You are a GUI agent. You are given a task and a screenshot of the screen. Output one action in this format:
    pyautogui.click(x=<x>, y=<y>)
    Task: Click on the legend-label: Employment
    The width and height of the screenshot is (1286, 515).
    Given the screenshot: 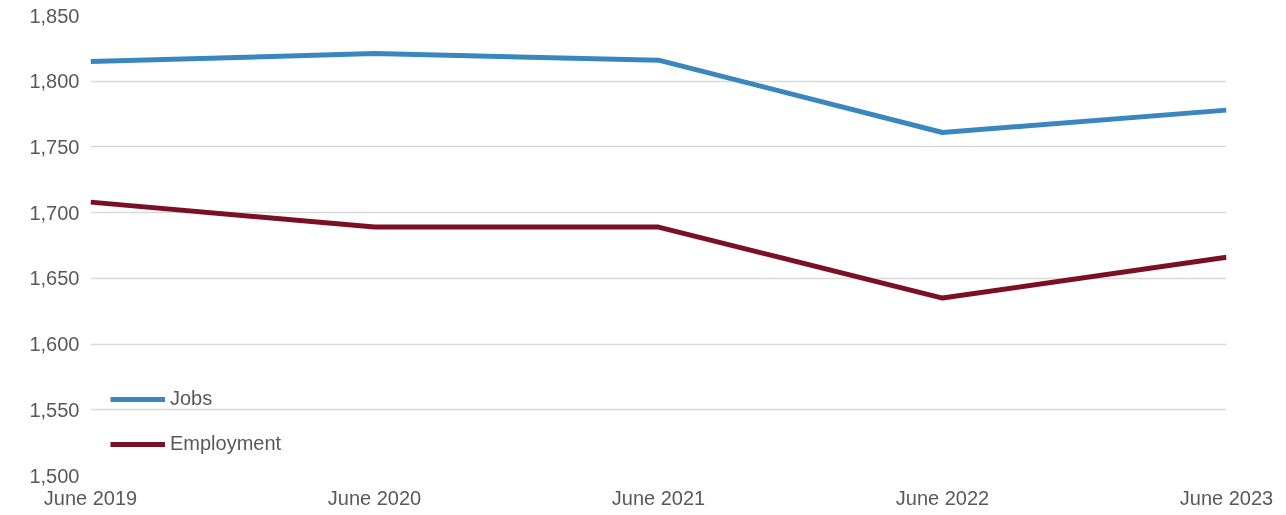 What is the action you would take?
    pyautogui.click(x=226, y=443)
    